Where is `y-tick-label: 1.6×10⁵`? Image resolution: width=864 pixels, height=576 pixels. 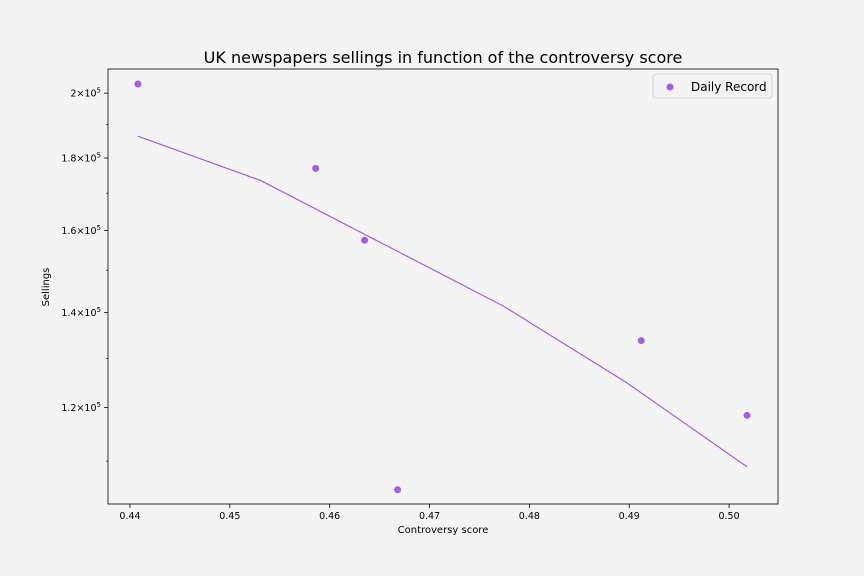
y-tick-label: 1.6×10⁵ is located at coordinates (81, 230).